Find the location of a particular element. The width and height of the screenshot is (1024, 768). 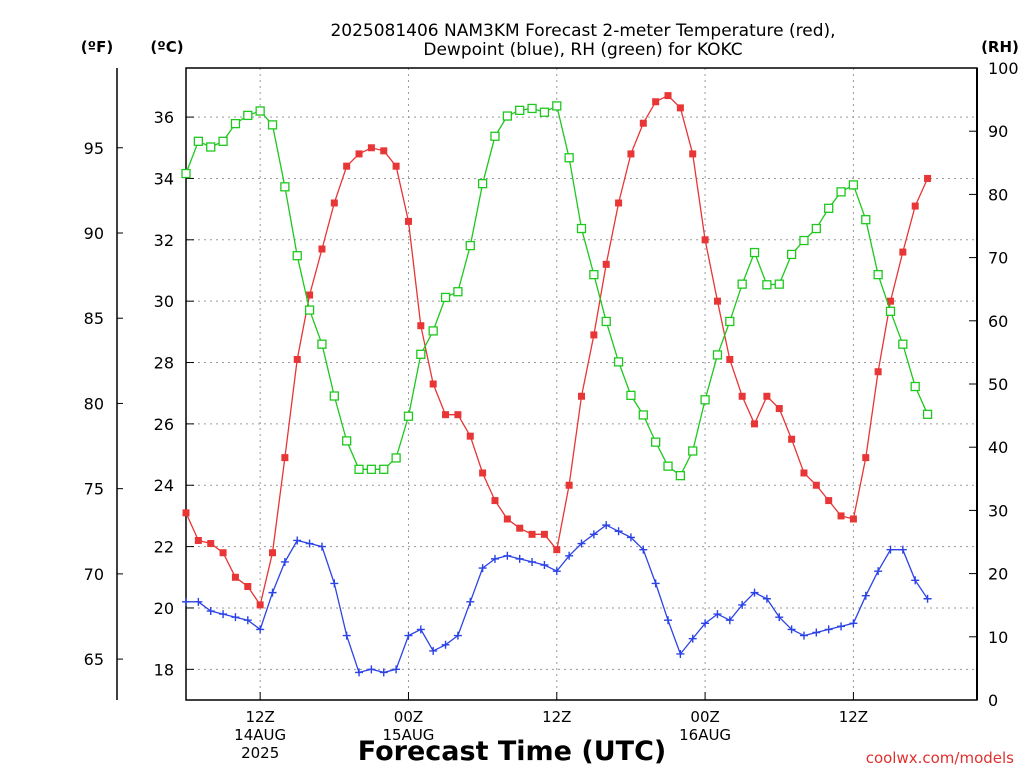

rh-tick-label: 10 is located at coordinates (998, 637).